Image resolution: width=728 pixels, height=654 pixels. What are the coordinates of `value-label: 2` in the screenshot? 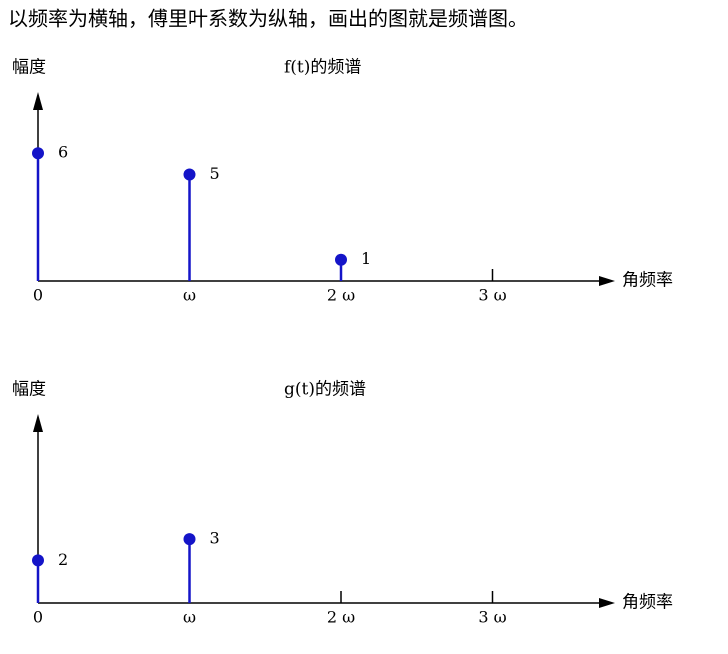 It's located at (63, 559).